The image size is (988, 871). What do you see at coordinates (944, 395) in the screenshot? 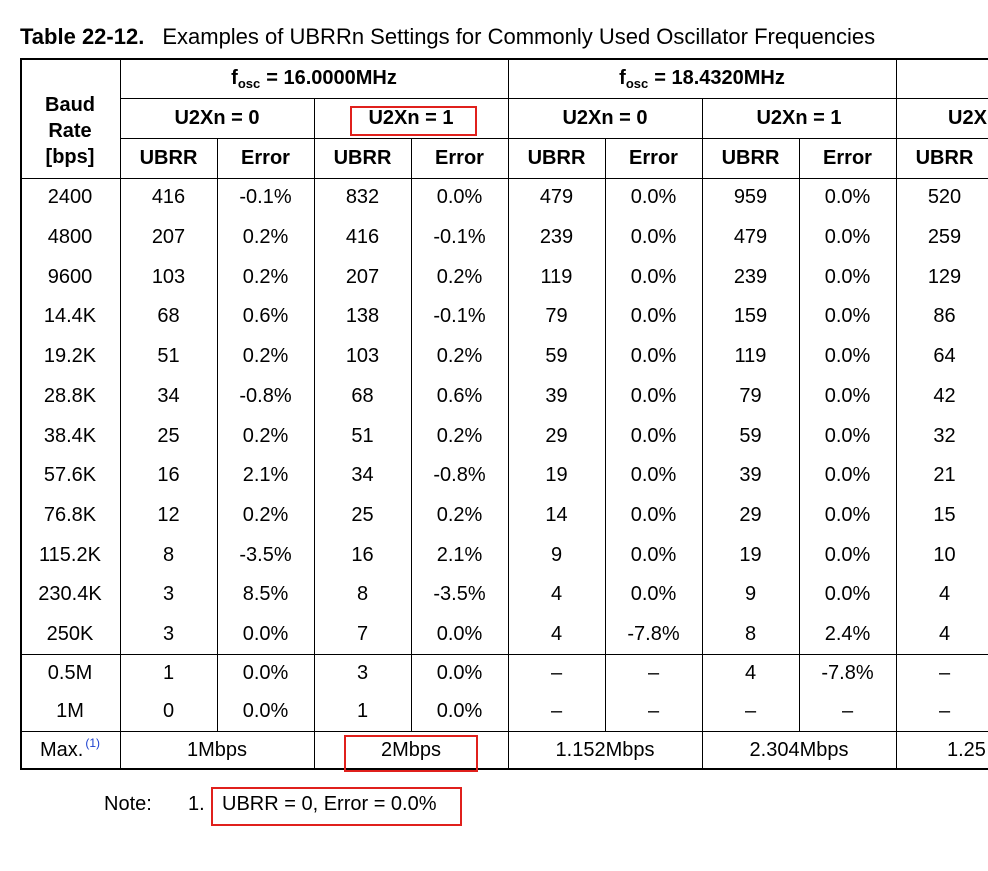
I see `ubrr-value: 42` at bounding box center [944, 395].